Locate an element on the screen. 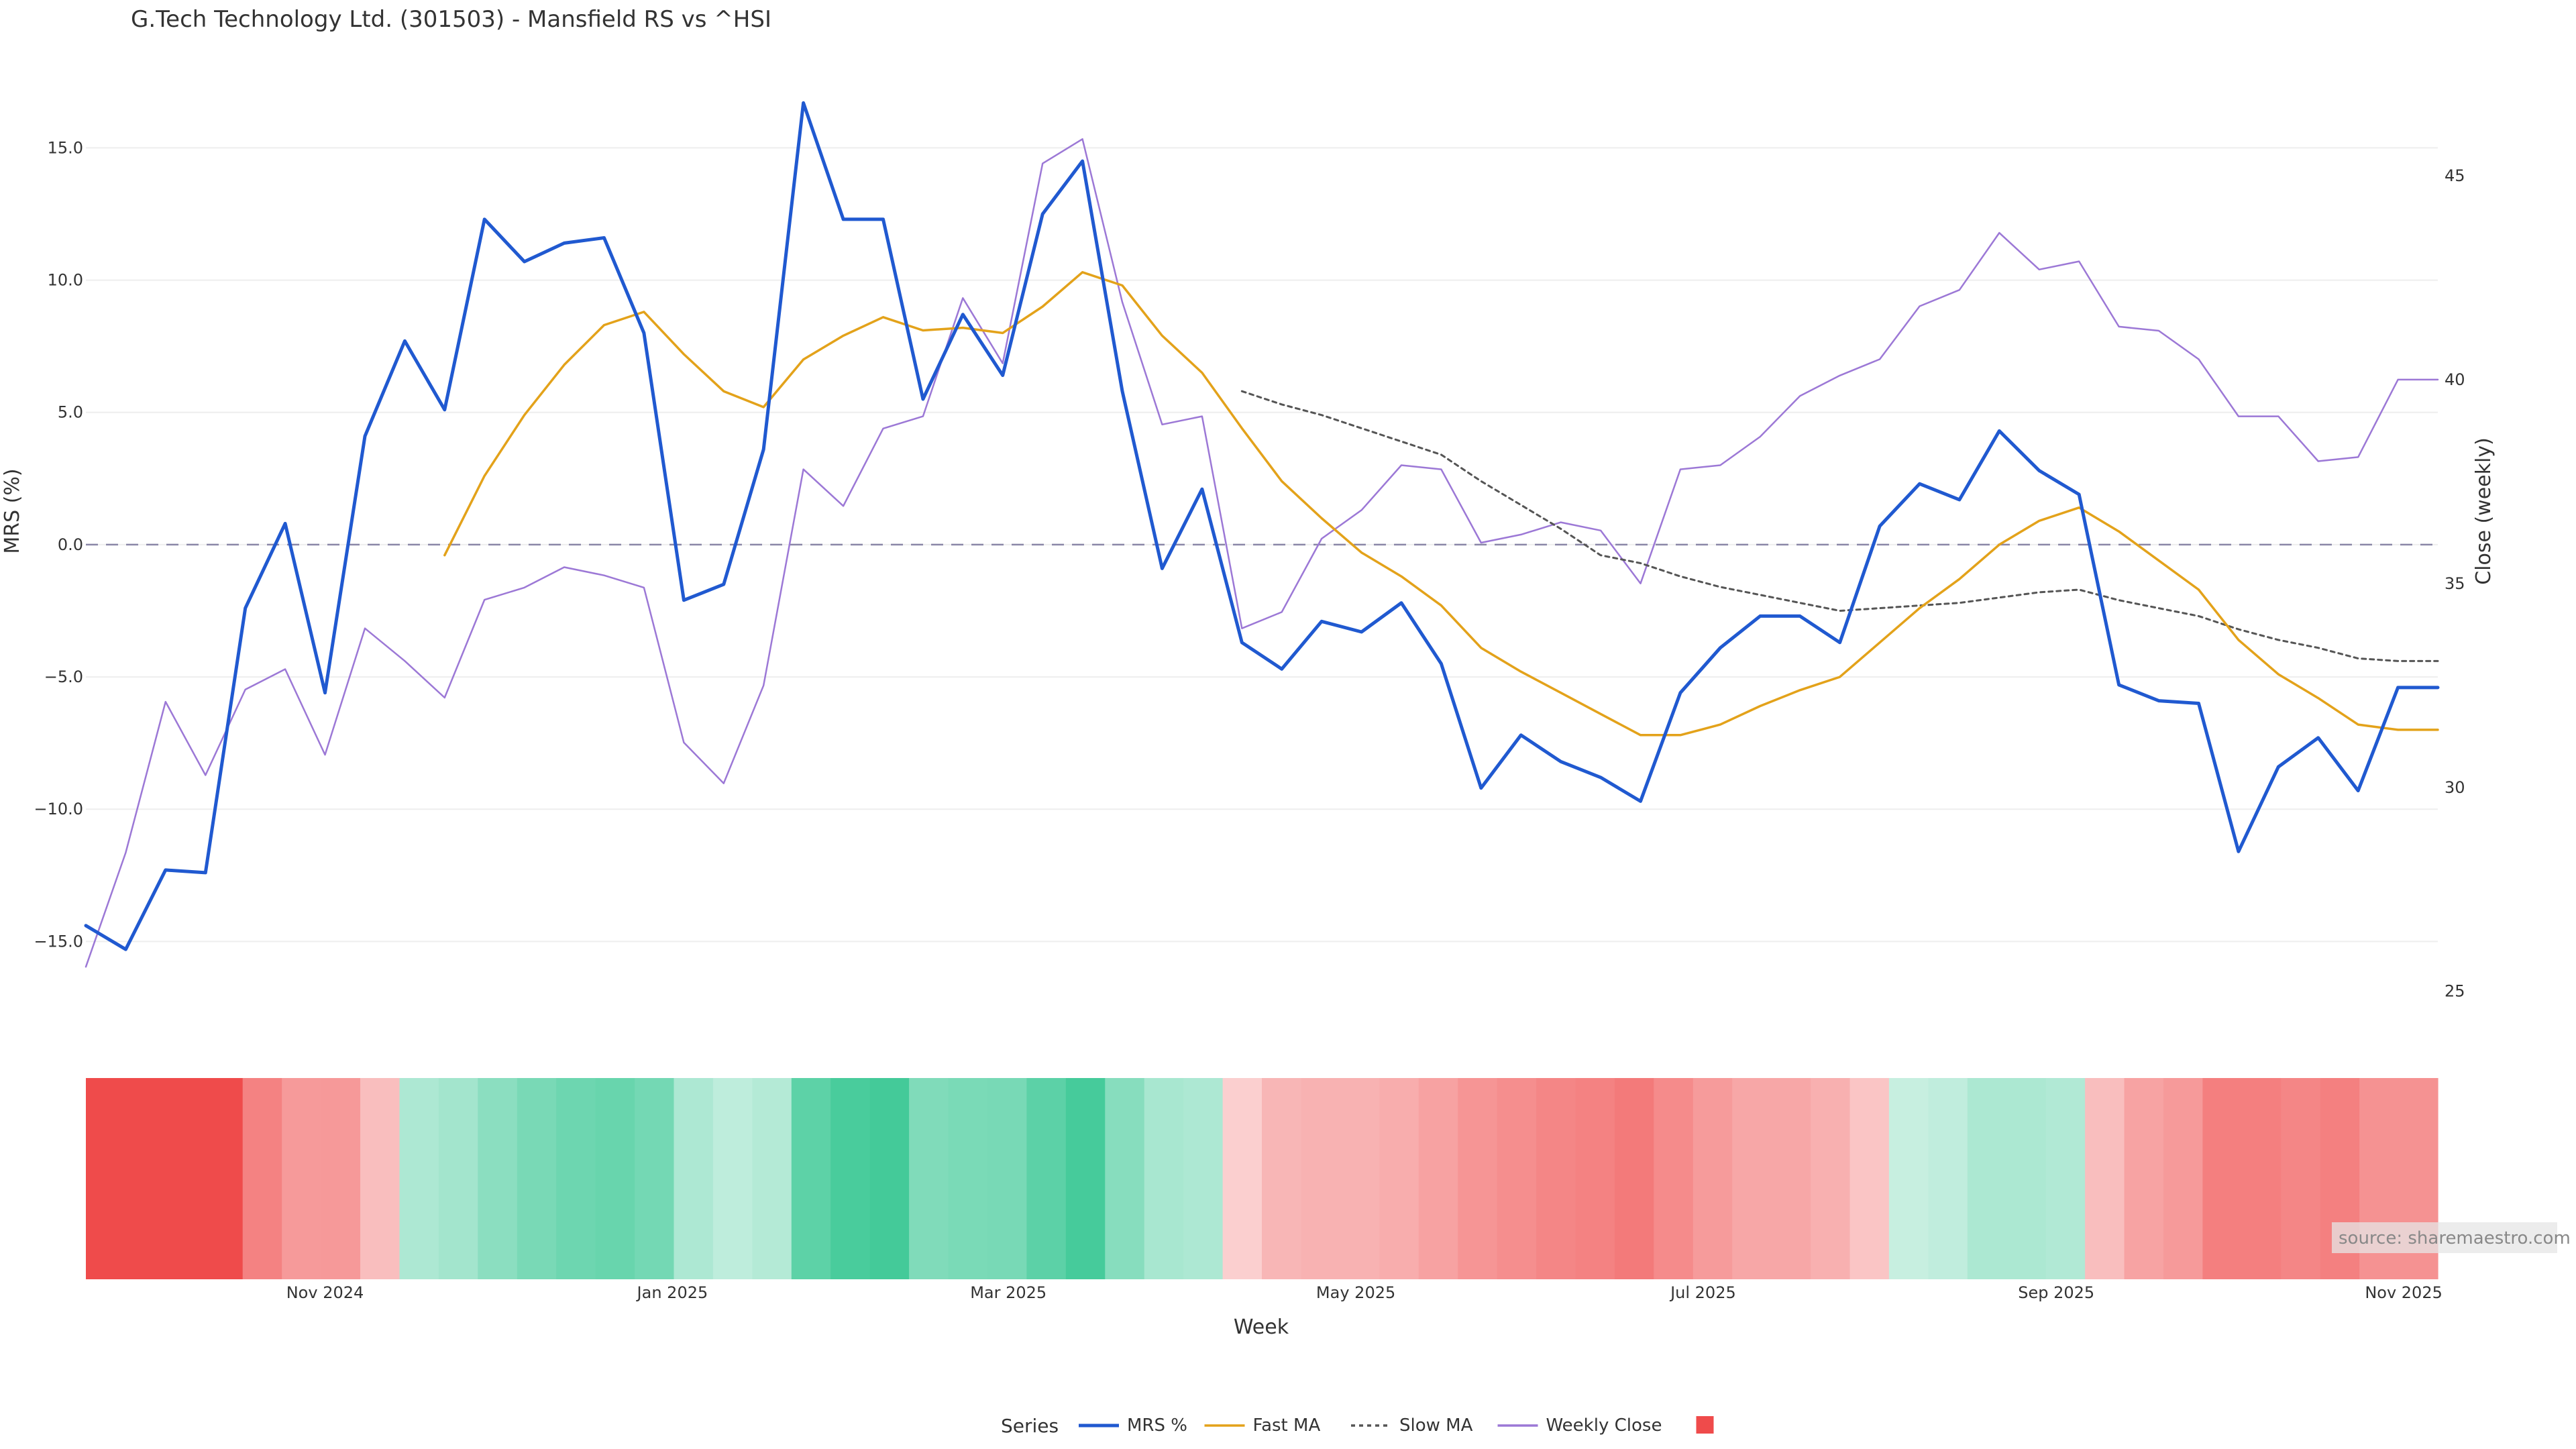  left-axis: 15.0 10.0 5.0 0.0 −5.0 −10.0 −15.0 is located at coordinates (58, 544).